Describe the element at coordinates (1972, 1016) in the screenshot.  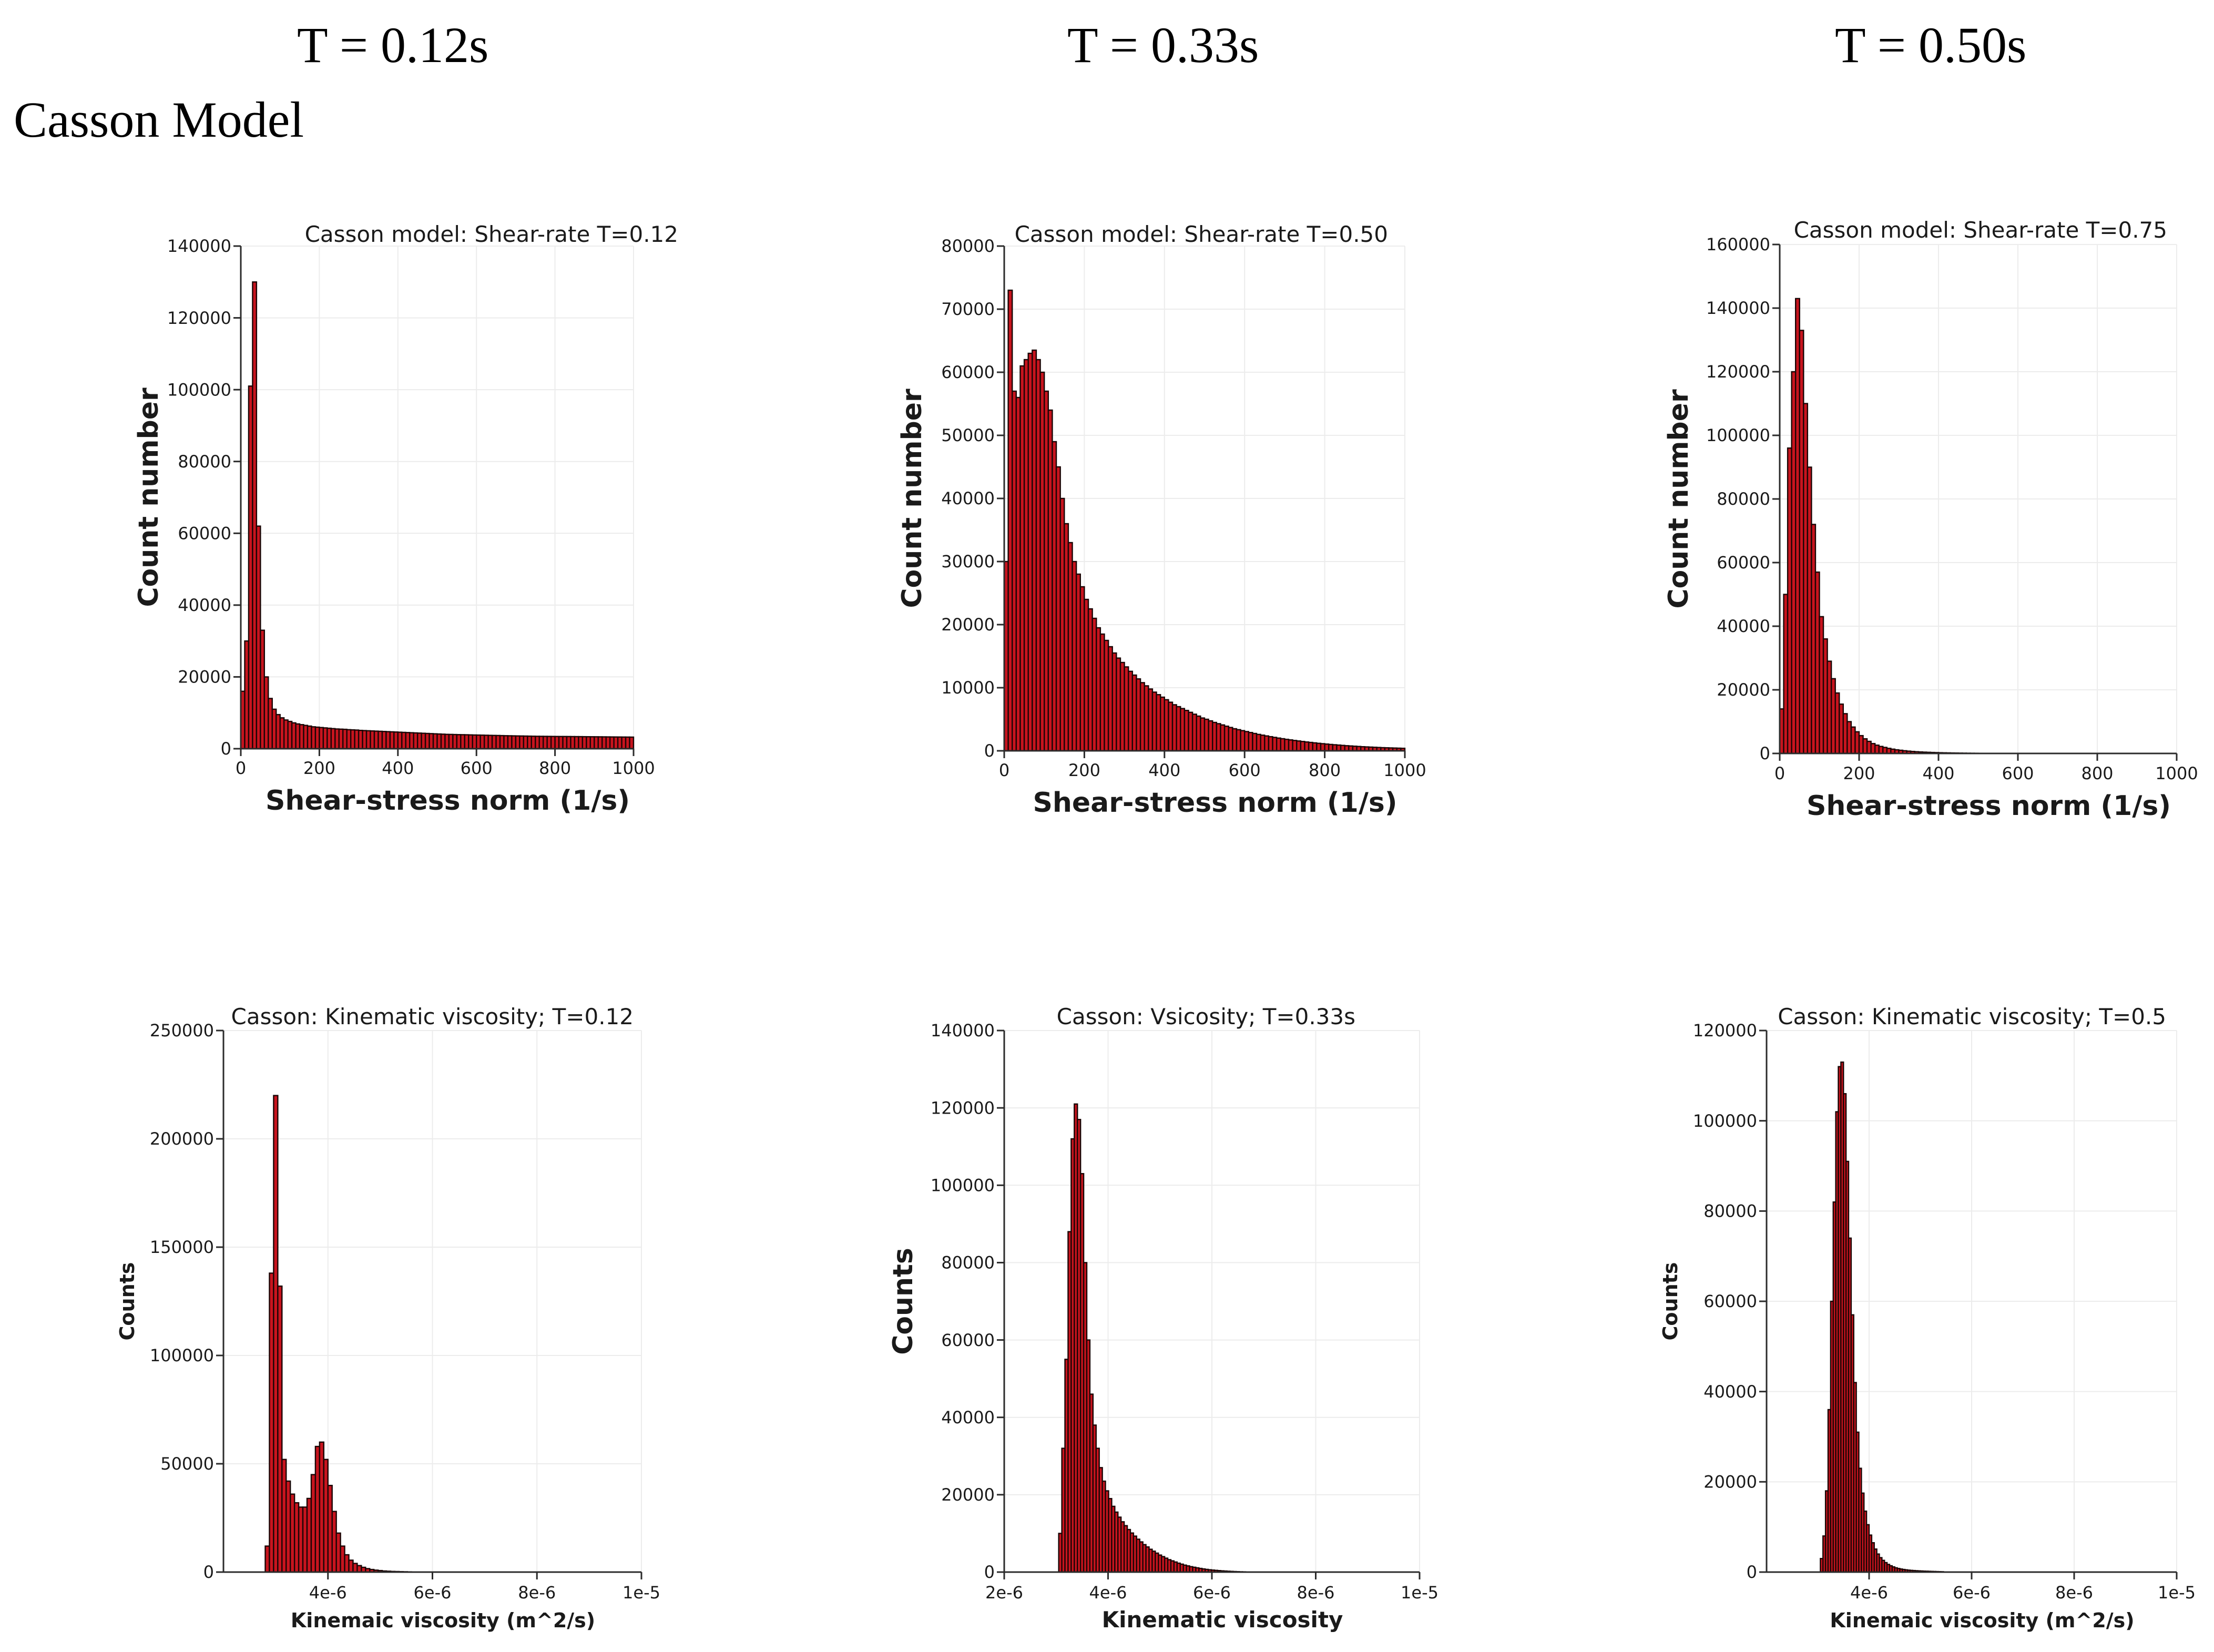
I see `chart-title: Casson: Kinematic viscosity; T=0.5` at that location.